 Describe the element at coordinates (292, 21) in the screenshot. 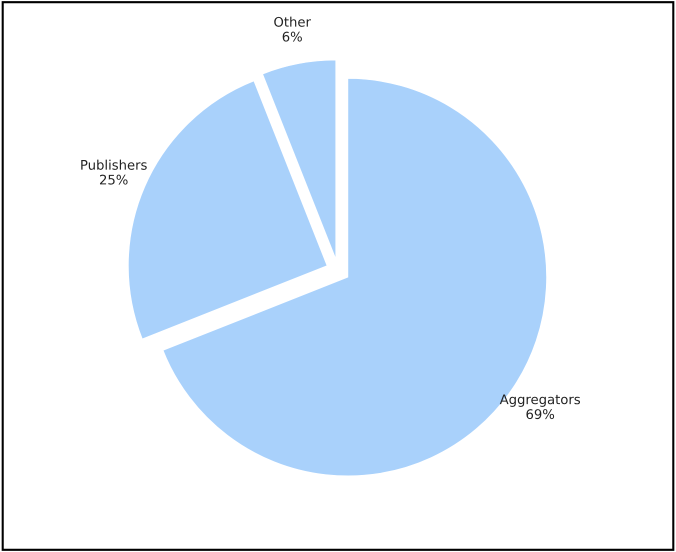

I see `slice-label: Other` at that location.